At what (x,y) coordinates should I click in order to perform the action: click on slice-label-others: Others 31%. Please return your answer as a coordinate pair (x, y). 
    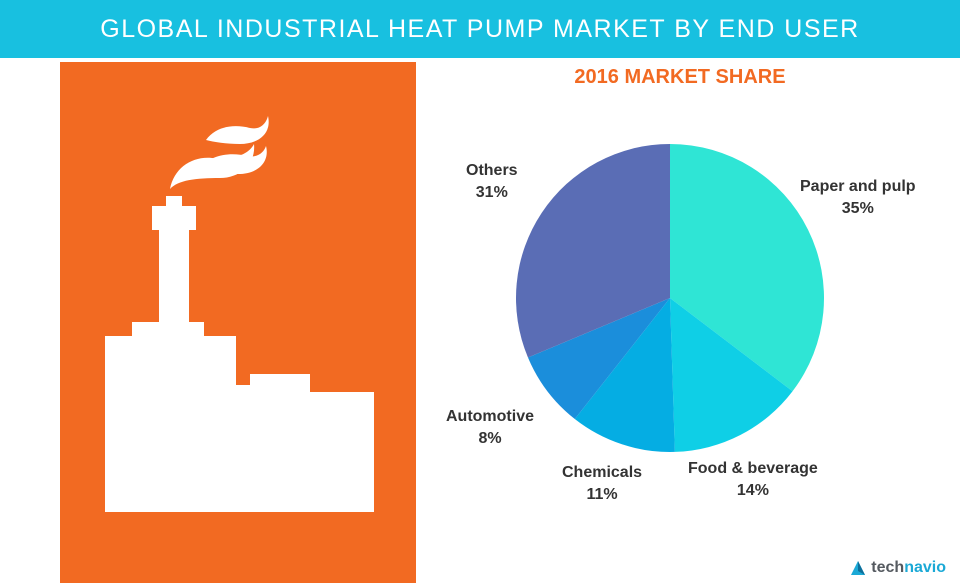
    Looking at the image, I should click on (492, 182).